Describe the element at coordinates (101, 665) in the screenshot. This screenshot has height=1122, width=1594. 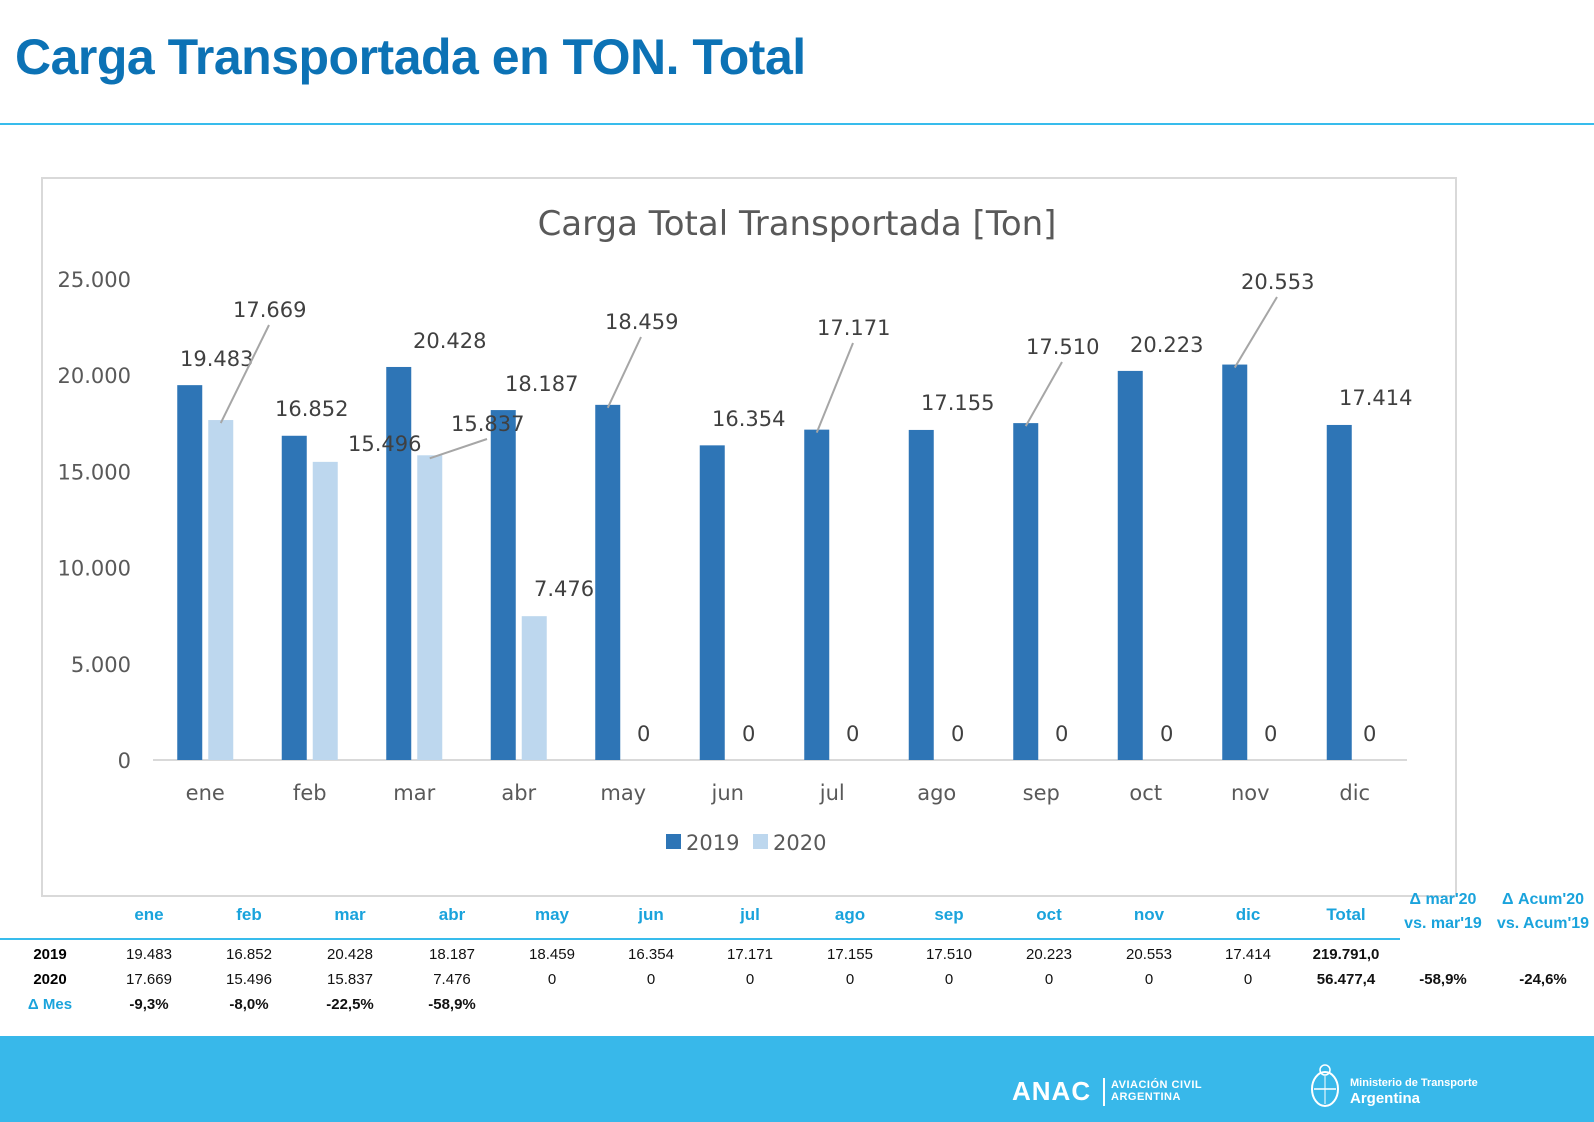
I see `y-tick-label: 5.000` at that location.